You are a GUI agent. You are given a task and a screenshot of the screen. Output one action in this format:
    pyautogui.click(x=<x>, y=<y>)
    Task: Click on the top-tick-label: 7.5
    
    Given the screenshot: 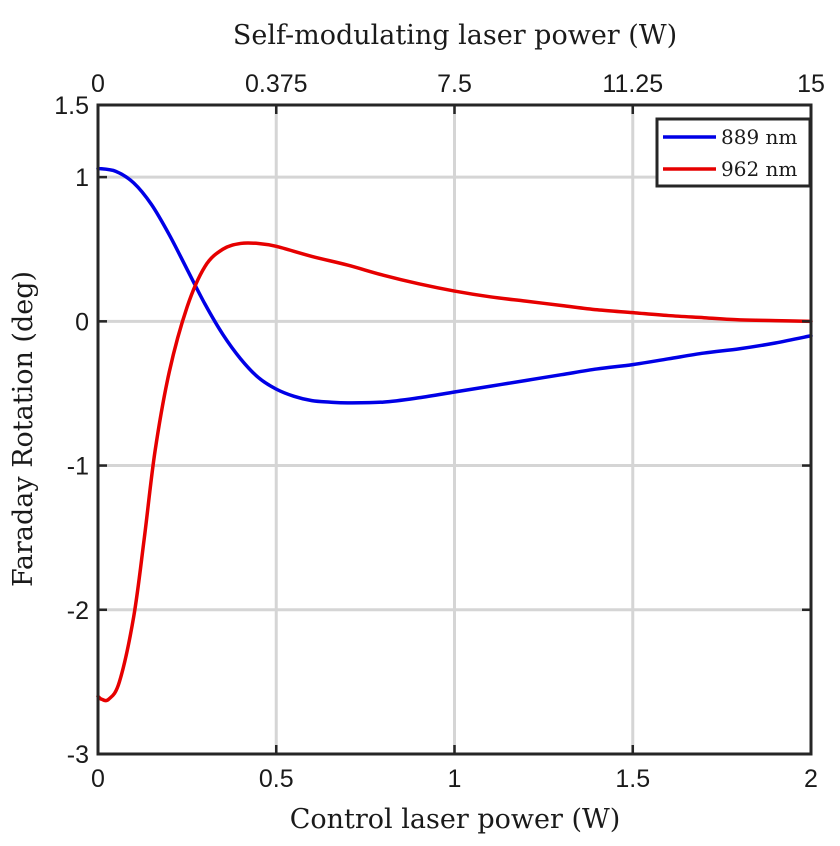 What is the action you would take?
    pyautogui.click(x=454, y=84)
    